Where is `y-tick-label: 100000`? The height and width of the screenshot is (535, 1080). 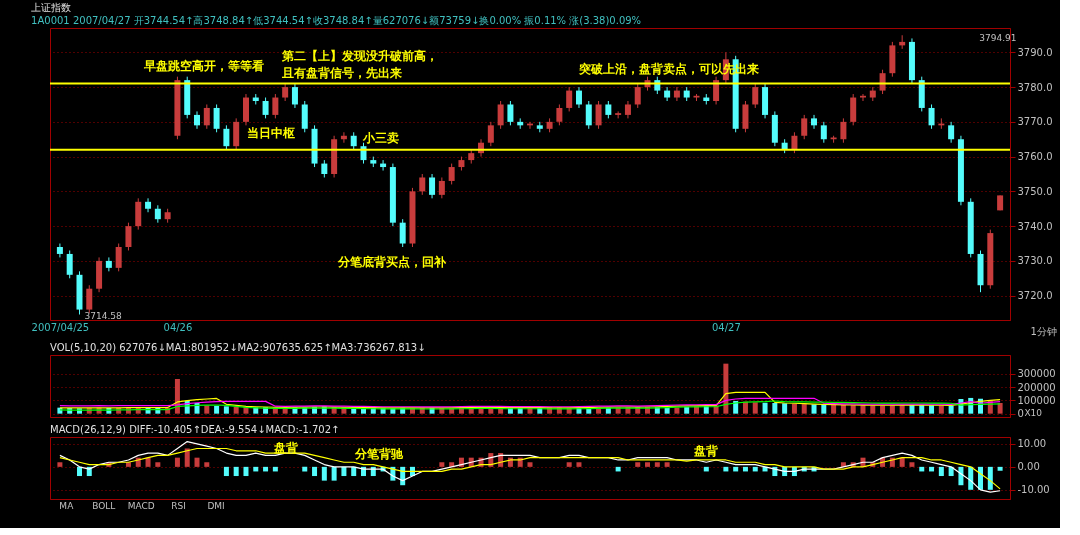
y-tick-label: 100000 is located at coordinates (1036, 400).